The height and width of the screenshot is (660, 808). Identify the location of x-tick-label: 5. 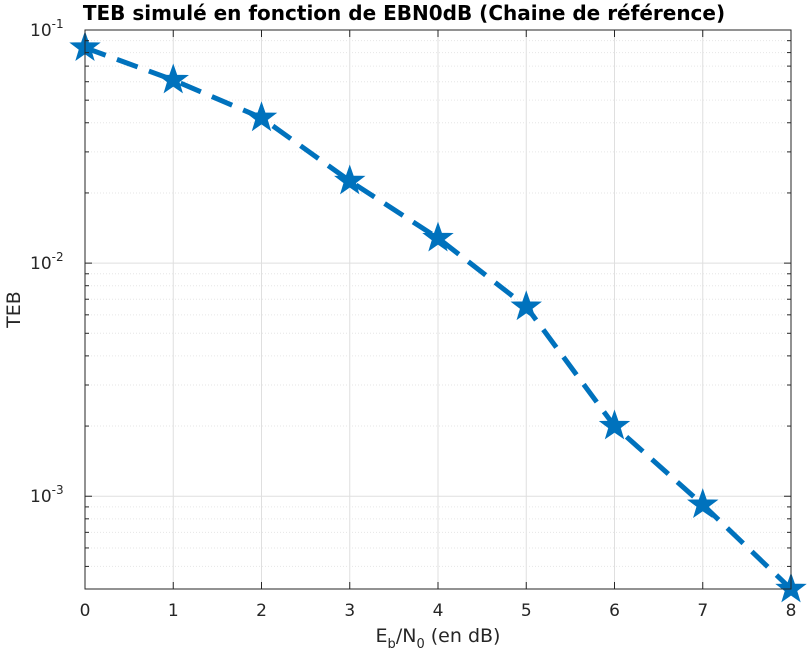
(526, 611).